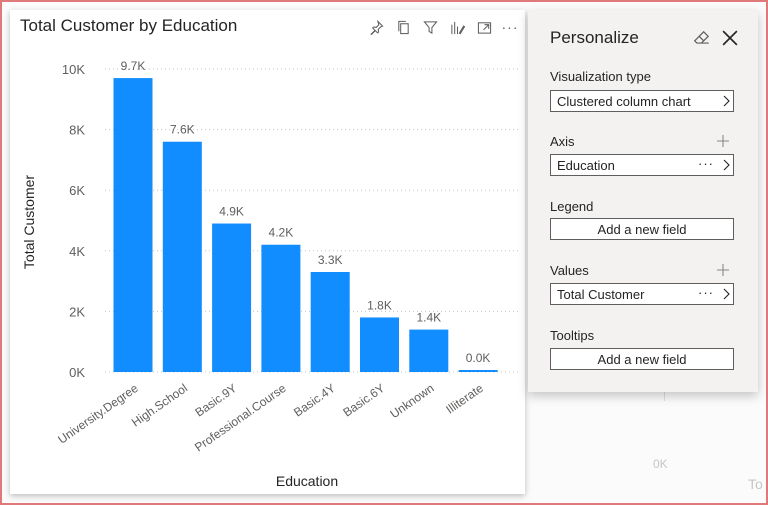  Describe the element at coordinates (569, 270) in the screenshot. I see `values-label: Values` at that location.